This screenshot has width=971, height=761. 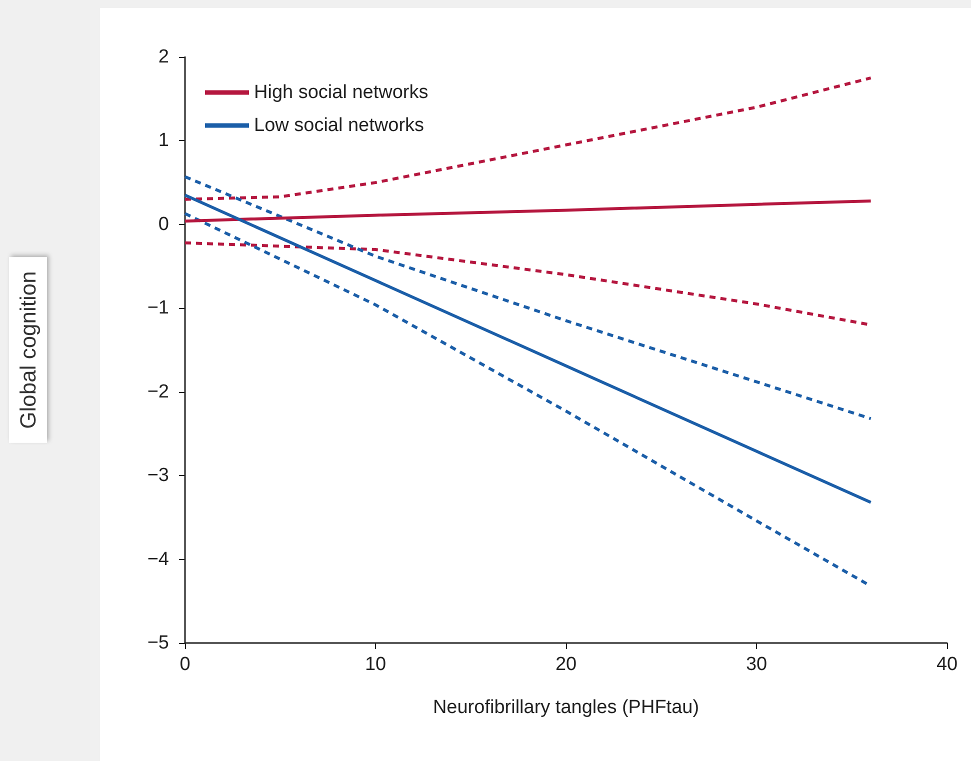 What do you see at coordinates (566, 664) in the screenshot?
I see `x-tick-label: 20` at bounding box center [566, 664].